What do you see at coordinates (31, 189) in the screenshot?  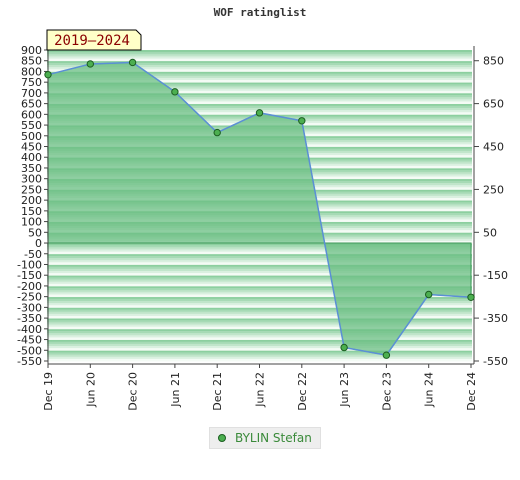 I see `y-tick-label: 250` at bounding box center [31, 189].